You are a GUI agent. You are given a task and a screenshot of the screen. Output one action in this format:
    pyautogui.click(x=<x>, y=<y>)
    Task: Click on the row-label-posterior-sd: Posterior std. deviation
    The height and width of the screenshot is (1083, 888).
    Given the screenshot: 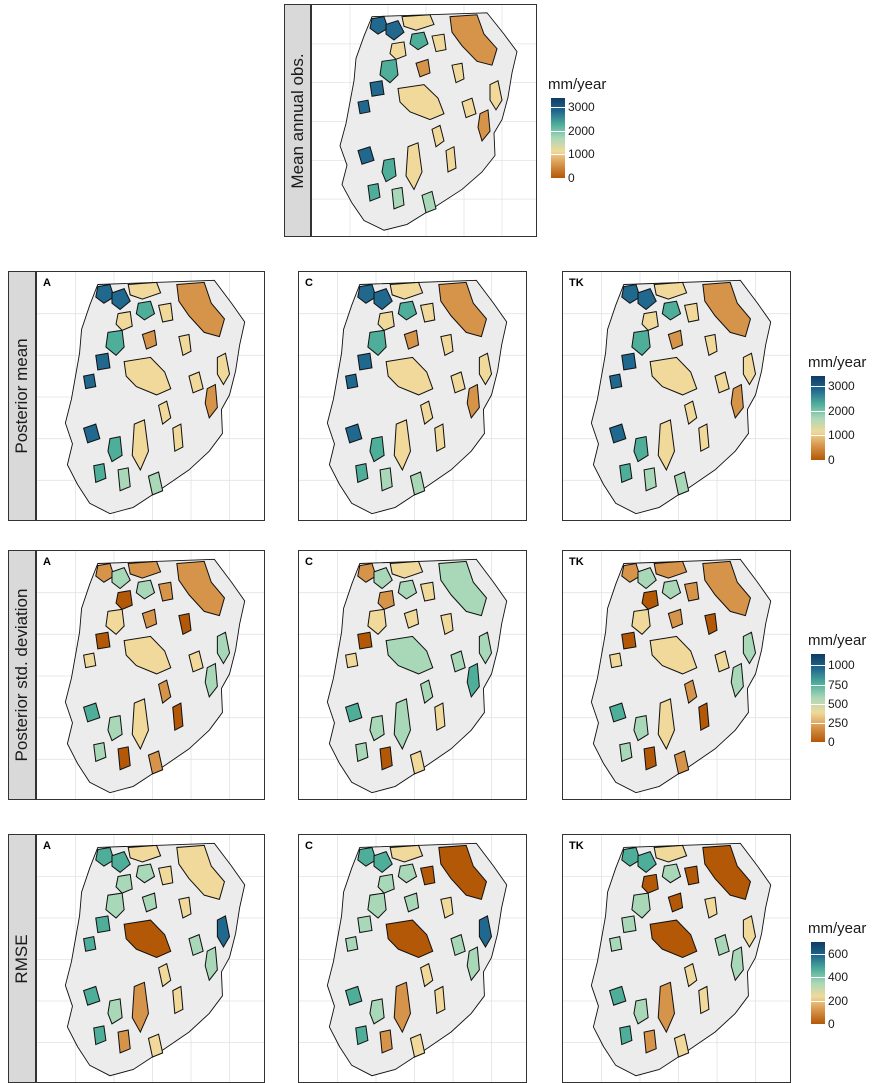 What is the action you would take?
    pyautogui.click(x=21, y=675)
    